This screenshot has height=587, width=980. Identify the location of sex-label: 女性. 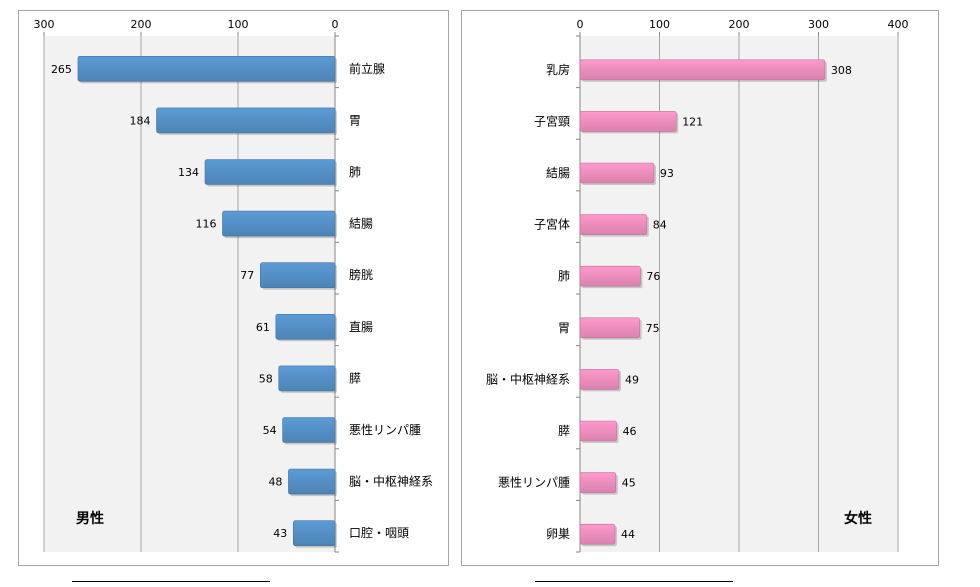
(858, 518).